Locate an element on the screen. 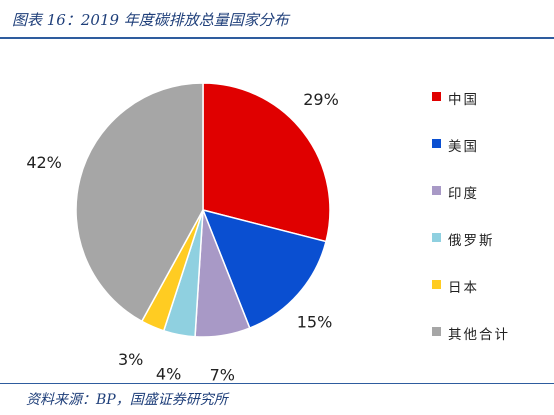 This screenshot has width=554, height=415. legend-label-japan: 日本 is located at coordinates (463, 288).